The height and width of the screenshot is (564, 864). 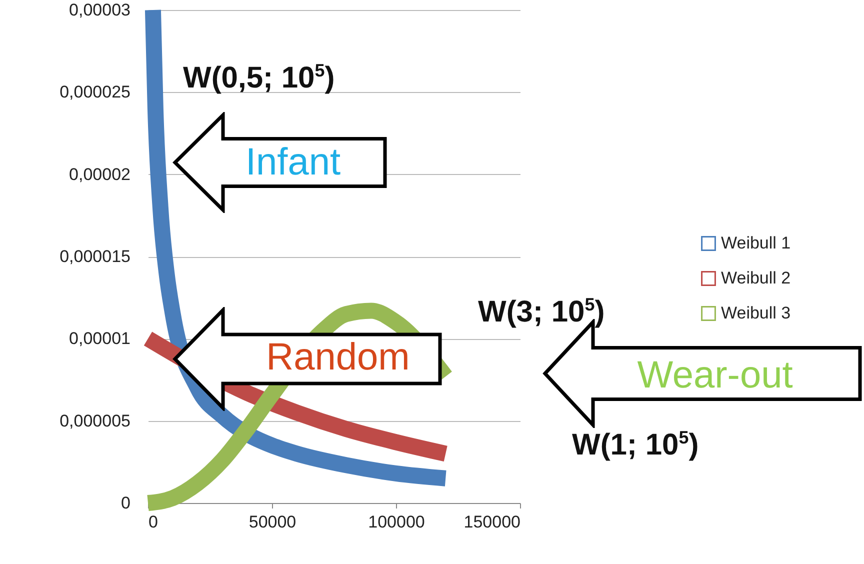 What do you see at coordinates (95, 420) in the screenshot?
I see `y-tick-label: 0,000005` at bounding box center [95, 420].